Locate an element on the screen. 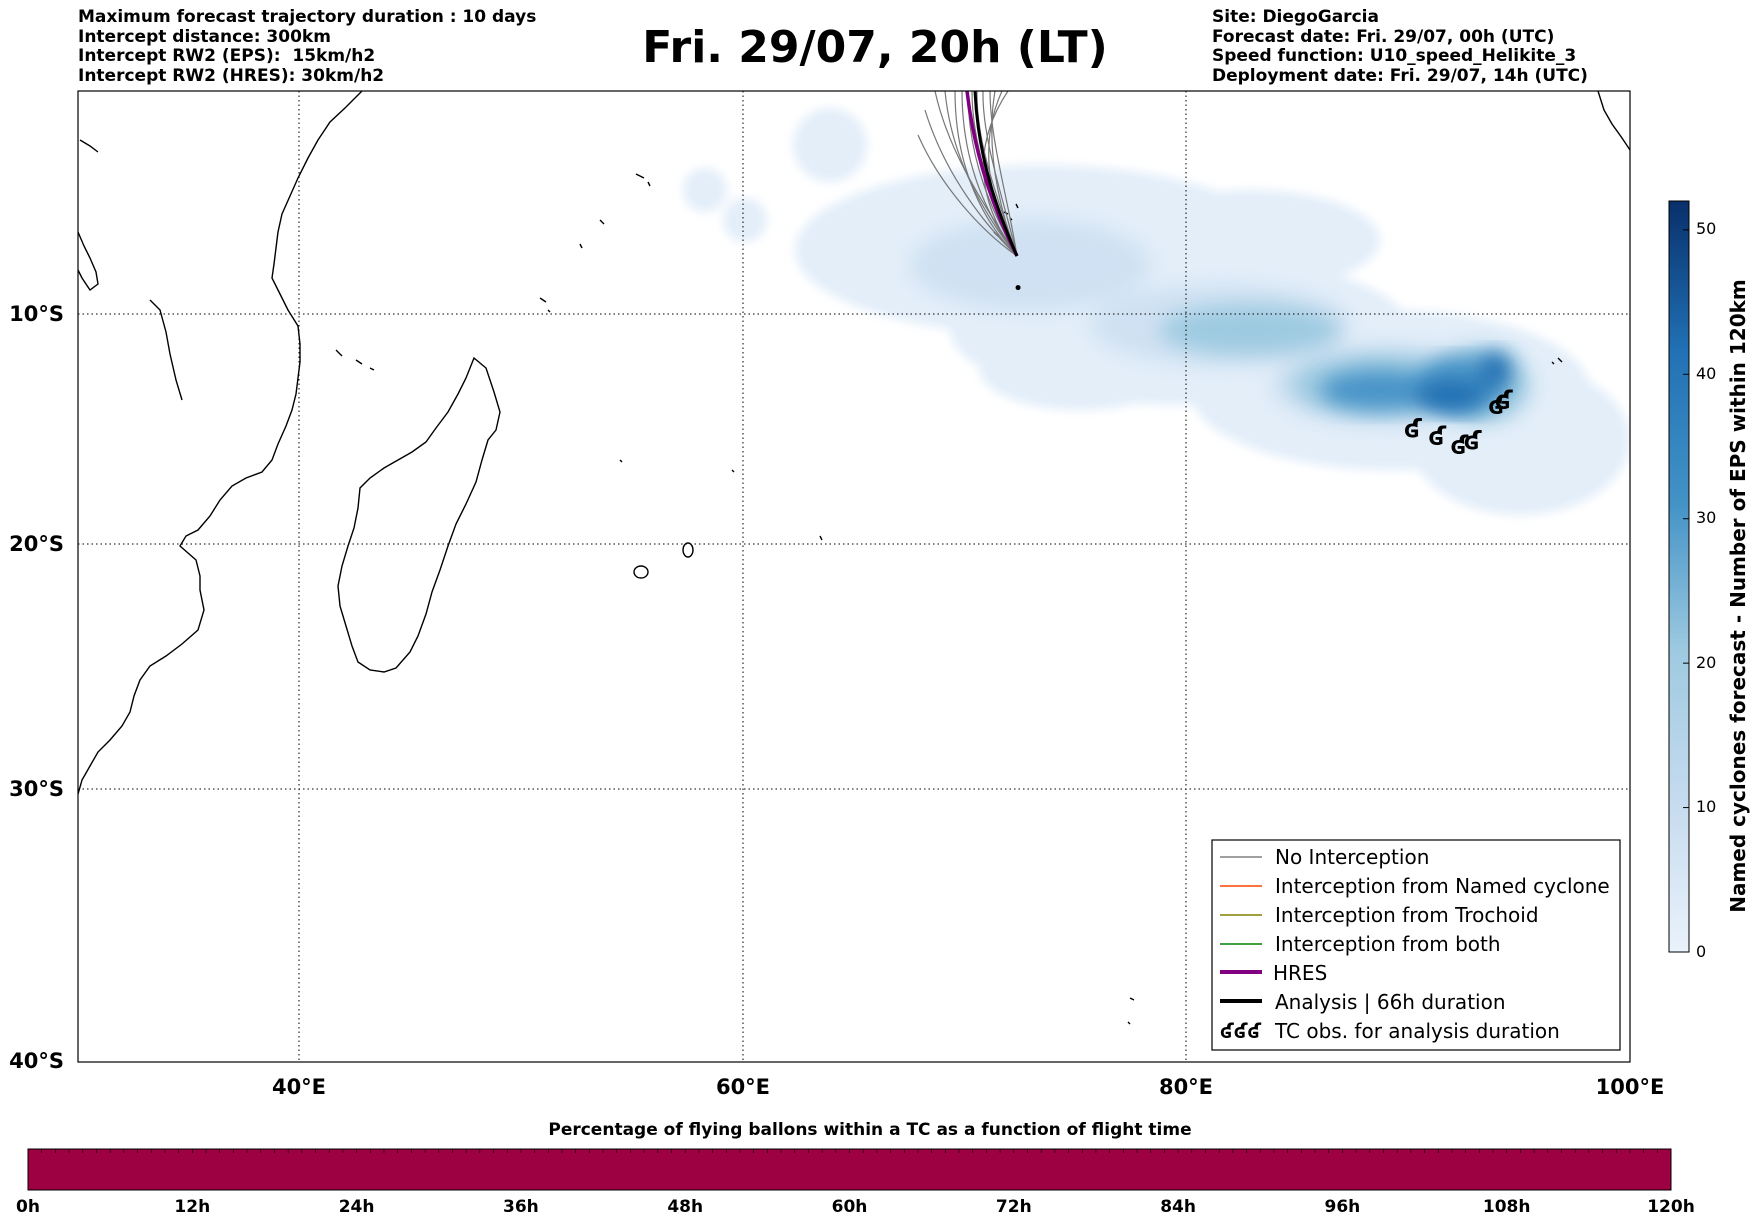 This screenshot has height=1223, width=1754. madagascar-coast is located at coordinates (419, 514).